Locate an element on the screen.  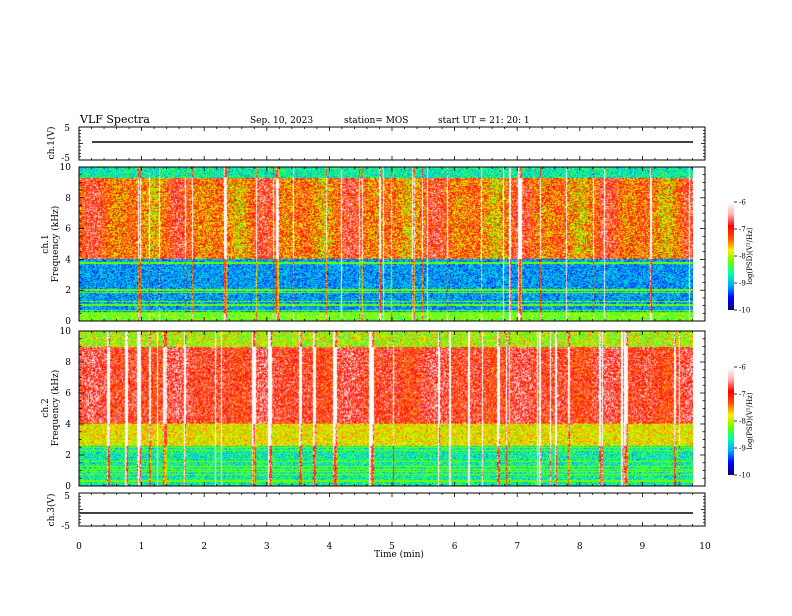
x-tick-label: 4 is located at coordinates (330, 547).